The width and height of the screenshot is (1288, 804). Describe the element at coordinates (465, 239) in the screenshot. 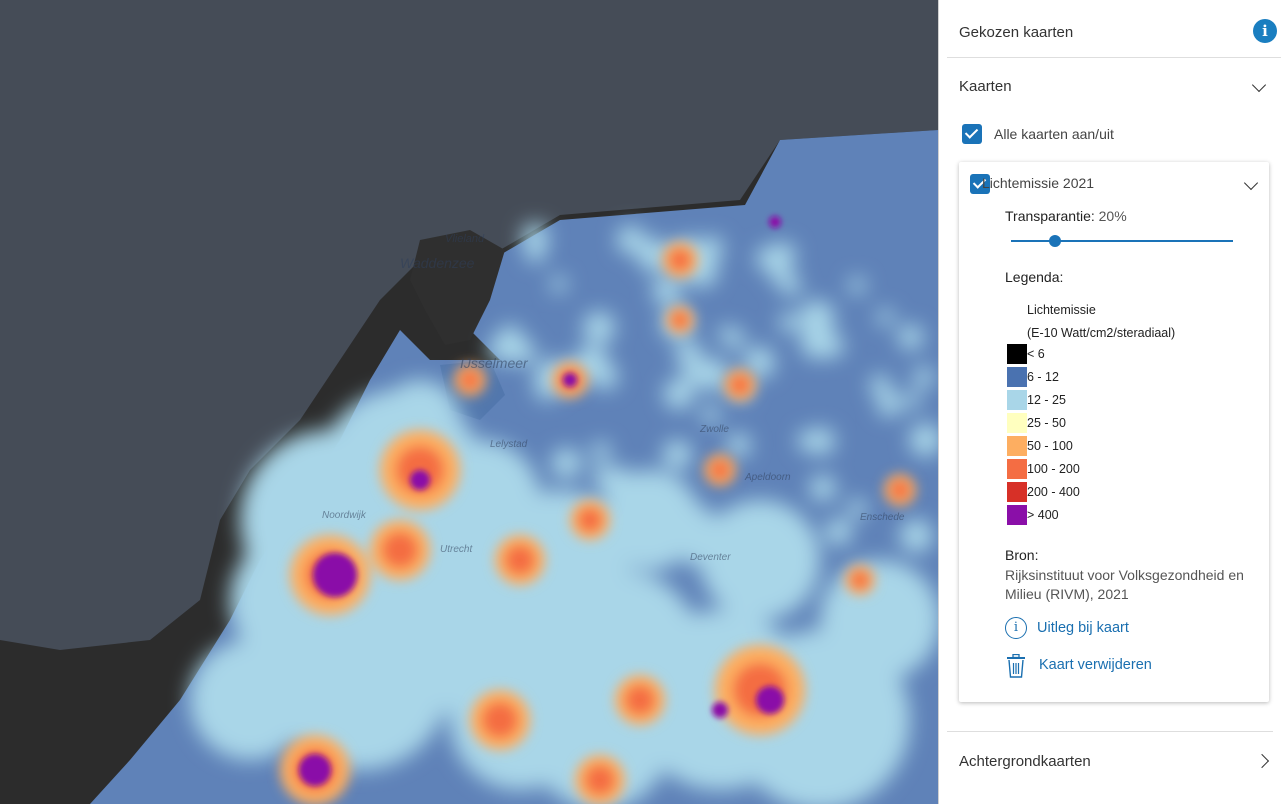

I see `map-place-label: Vlieland` at that location.